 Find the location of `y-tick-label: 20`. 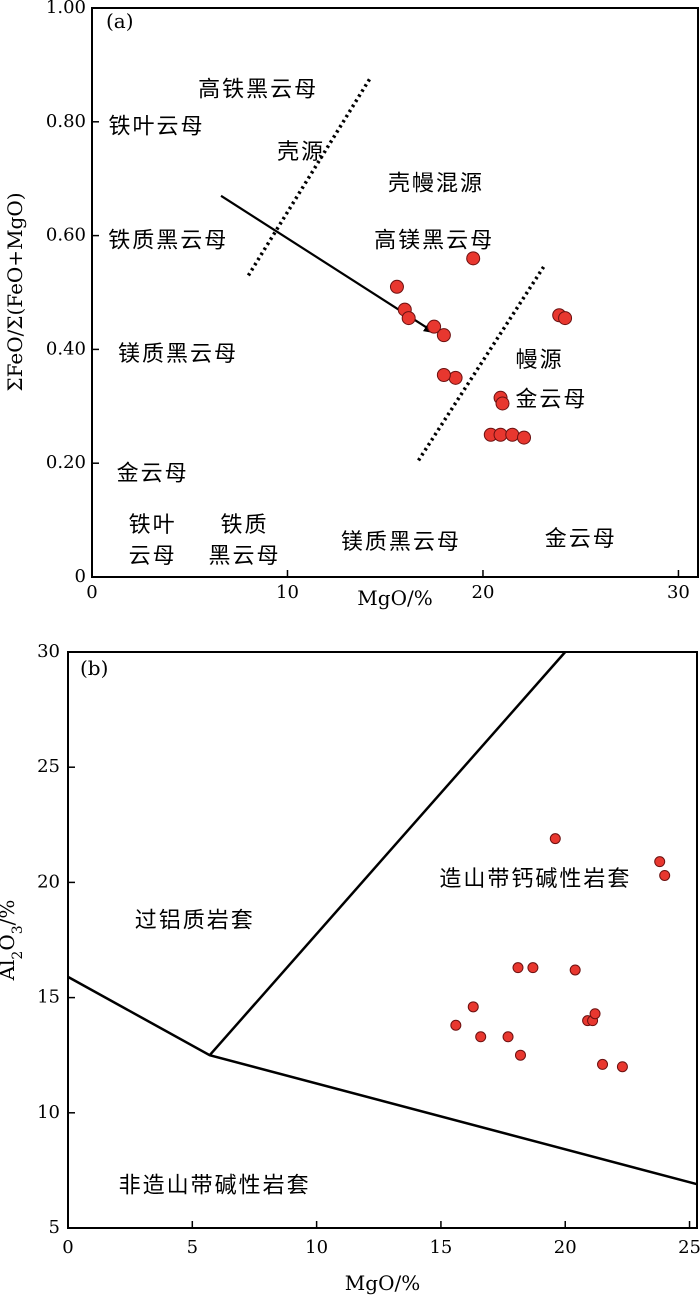

y-tick-label: 20 is located at coordinates (48, 881).